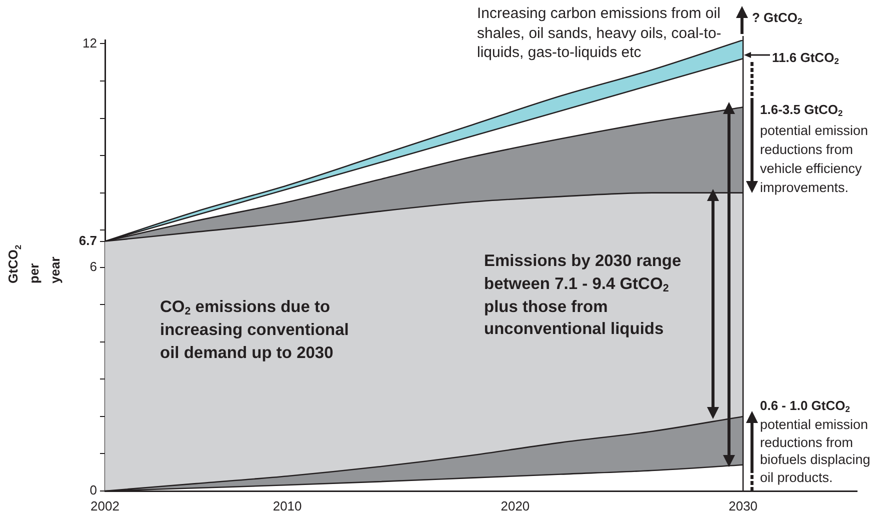  What do you see at coordinates (806, 58) in the screenshot?
I see `annotation: 11.6 GtCO$_{2}$` at bounding box center [806, 58].